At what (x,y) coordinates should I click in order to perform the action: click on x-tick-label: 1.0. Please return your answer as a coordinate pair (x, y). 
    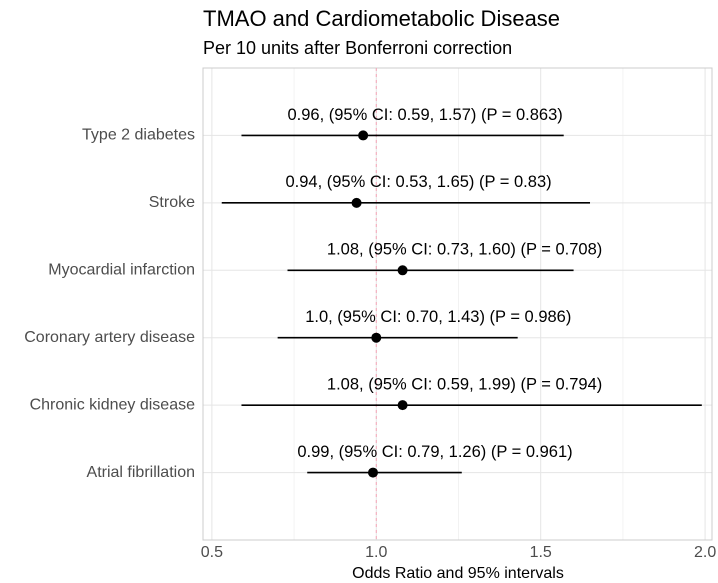
    Looking at the image, I should click on (376, 552).